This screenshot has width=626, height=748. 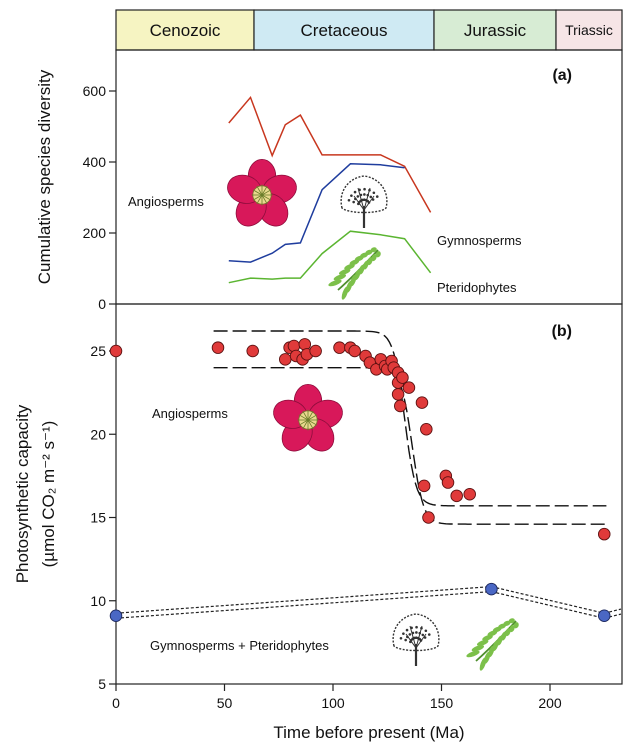 I want to click on x-tick-label: 200, so click(x=550, y=703).